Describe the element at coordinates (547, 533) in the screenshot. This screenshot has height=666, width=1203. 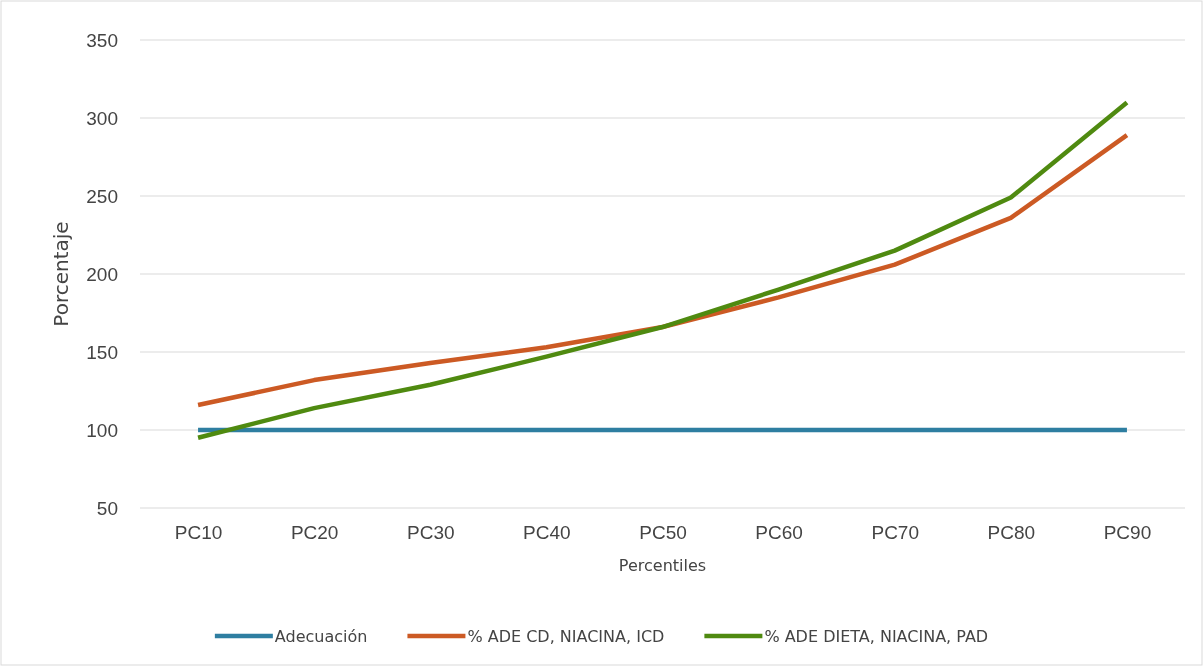
I see `x-tick-label: PC40` at that location.